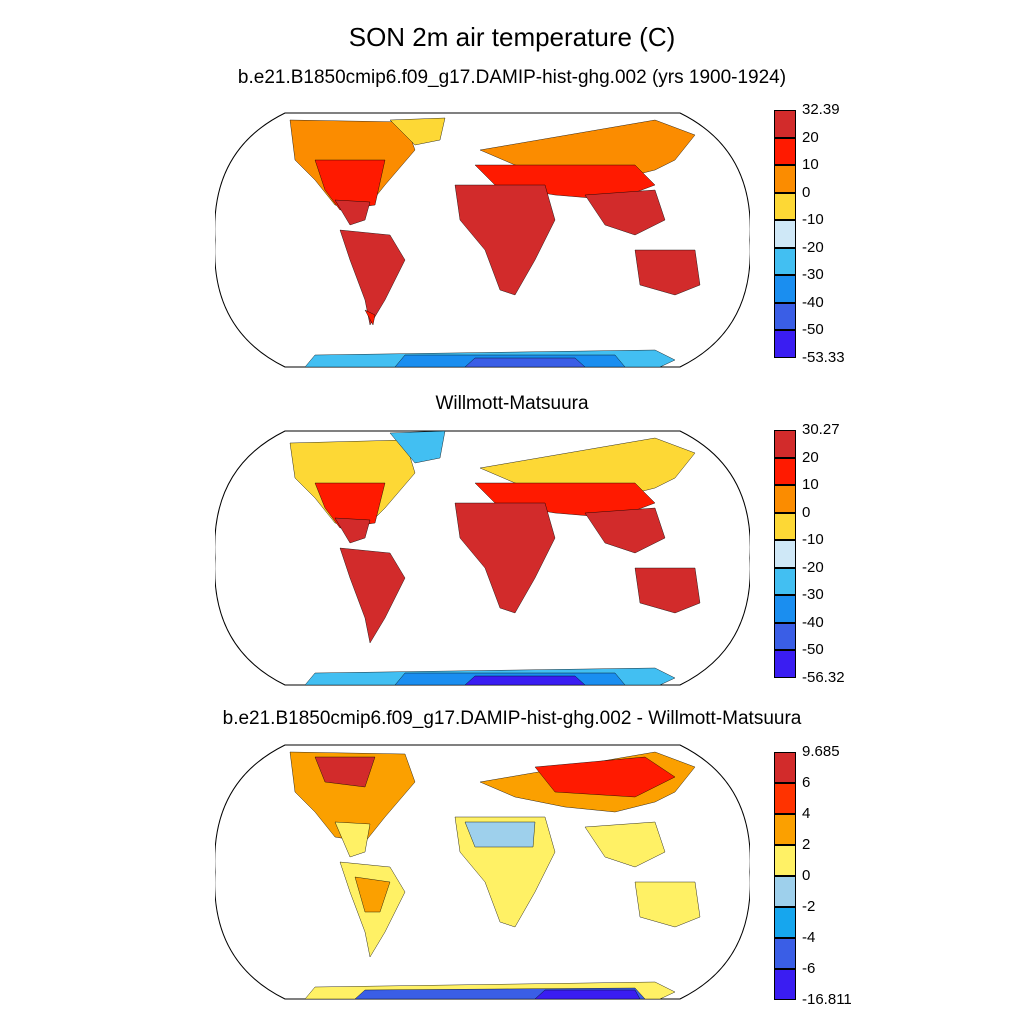  Describe the element at coordinates (810, 165) in the screenshot. I see `colorbar-label: 10` at that location.